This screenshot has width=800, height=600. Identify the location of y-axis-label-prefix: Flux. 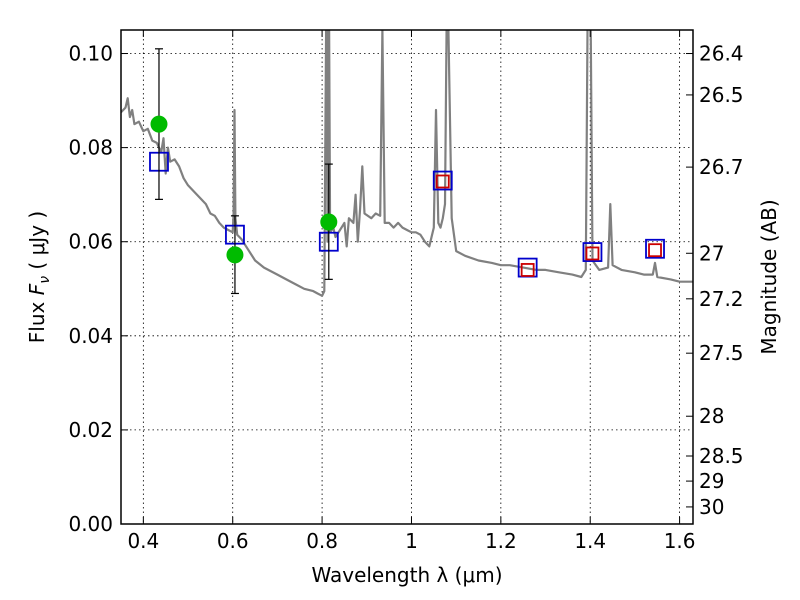
(37, 319).